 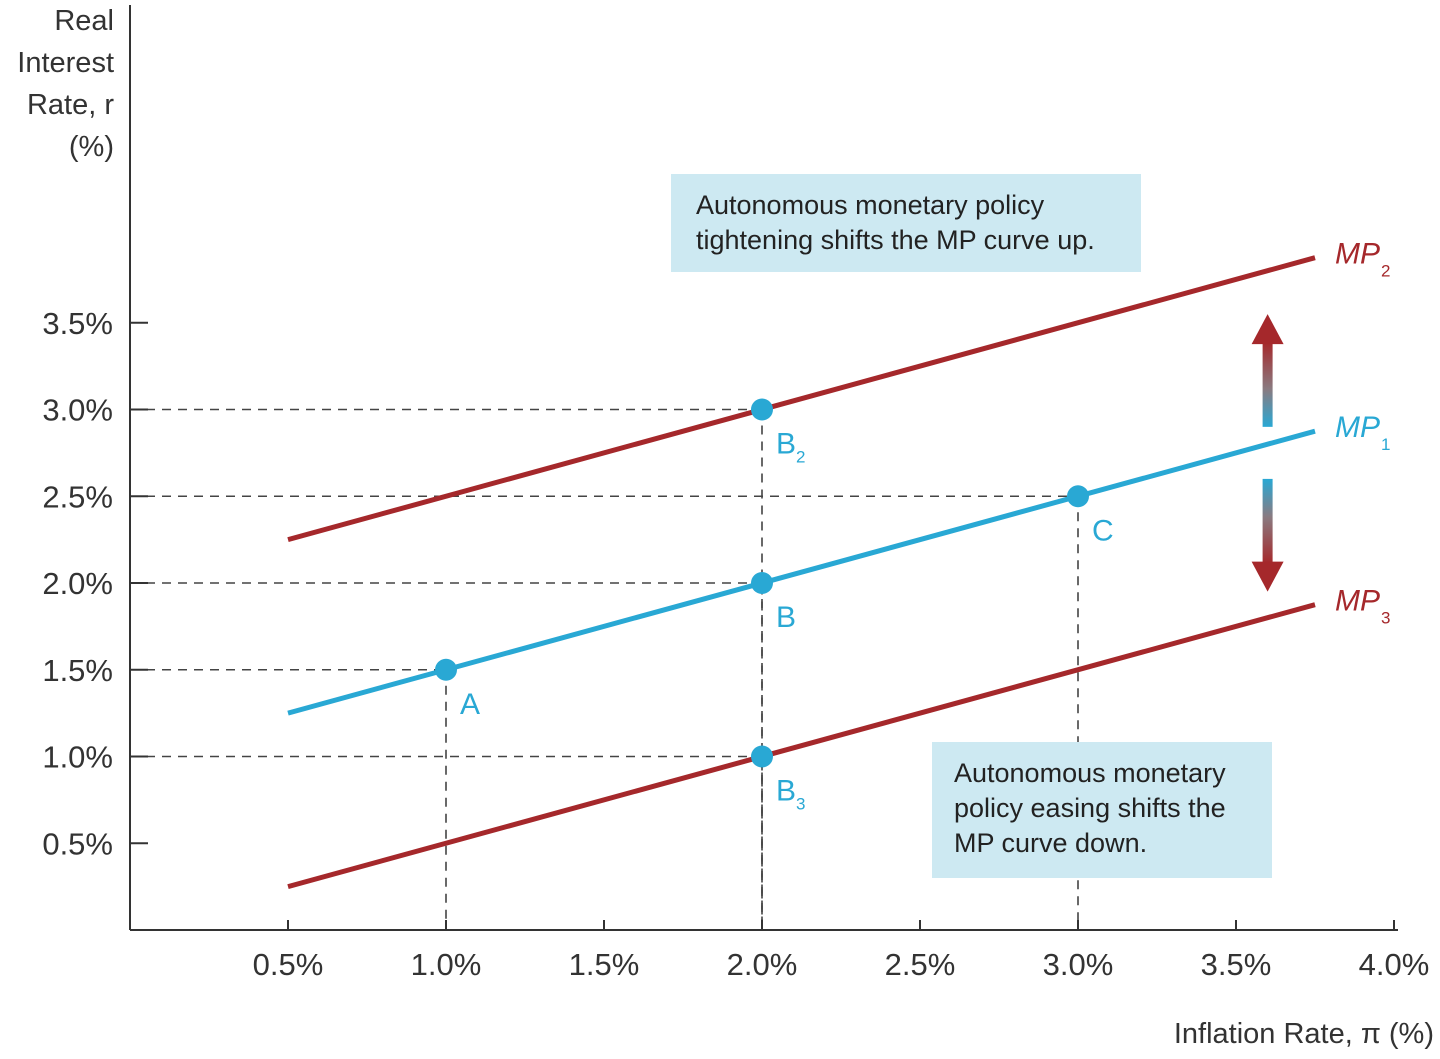 What do you see at coordinates (1303, 1034) in the screenshot?
I see `x-axis-label: Inflation Rate, π (%)` at bounding box center [1303, 1034].